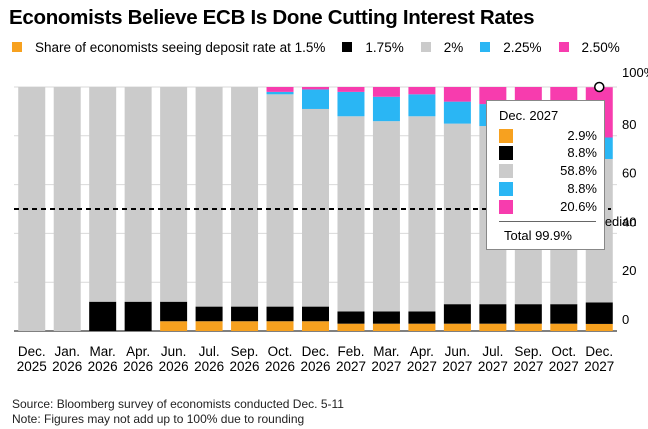 Image resolution: width=648 pixels, height=429 pixels. What do you see at coordinates (522, 47) in the screenshot?
I see `legend-label-2-25: 2.25%` at bounding box center [522, 47].